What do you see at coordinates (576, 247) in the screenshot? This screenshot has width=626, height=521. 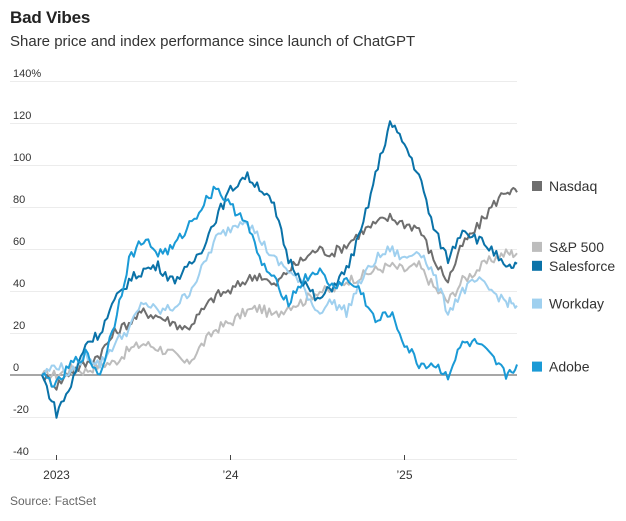 I see `legend-label: S&P 500` at bounding box center [576, 247].